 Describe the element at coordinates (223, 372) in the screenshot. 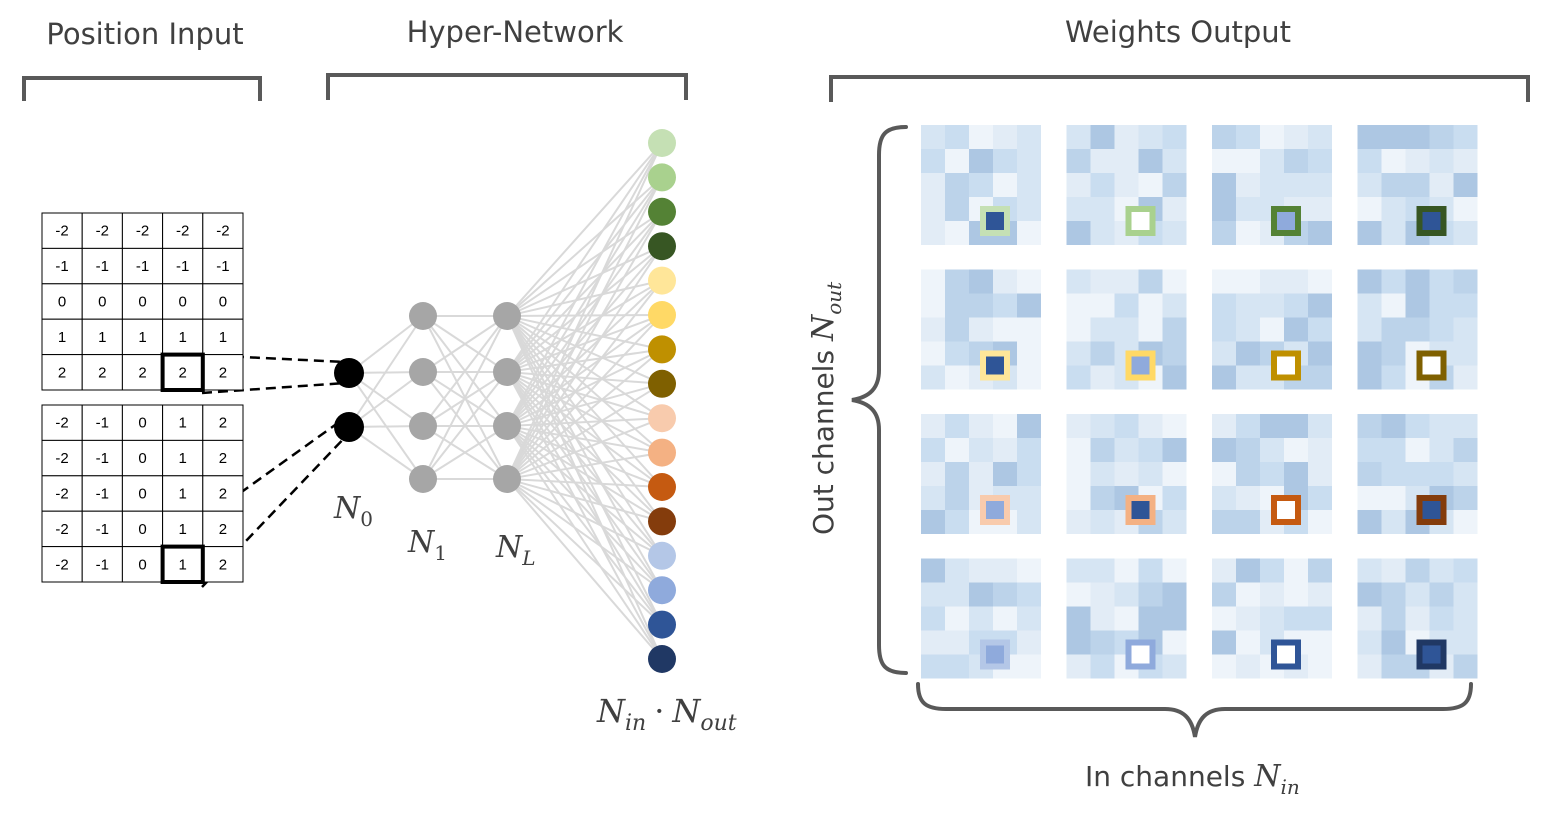

I see `grid-cell-value: 2` at that location.